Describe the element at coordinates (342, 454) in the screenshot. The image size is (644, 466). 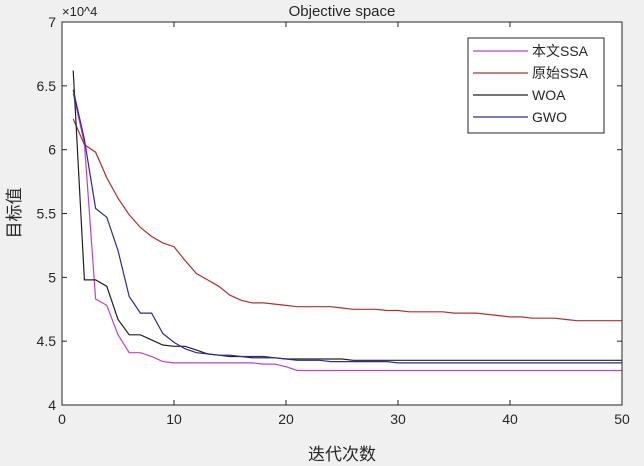
I see `x-axis-label: 迭代次数` at that location.